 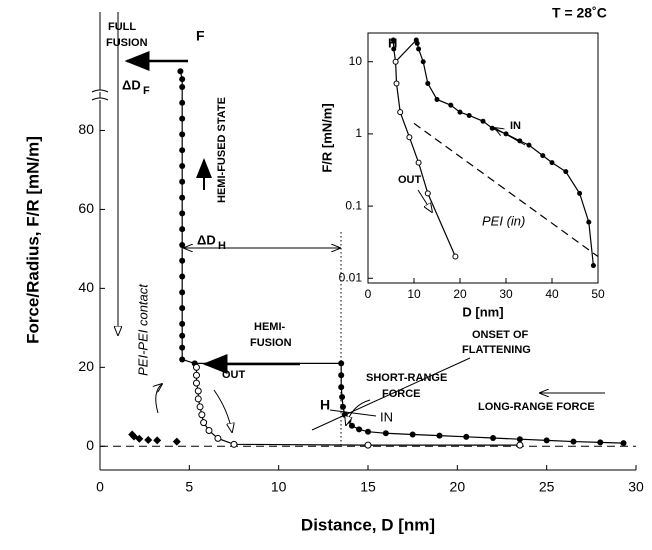 I want to click on x-axis-label: Distance, D [nm], so click(x=368, y=524).